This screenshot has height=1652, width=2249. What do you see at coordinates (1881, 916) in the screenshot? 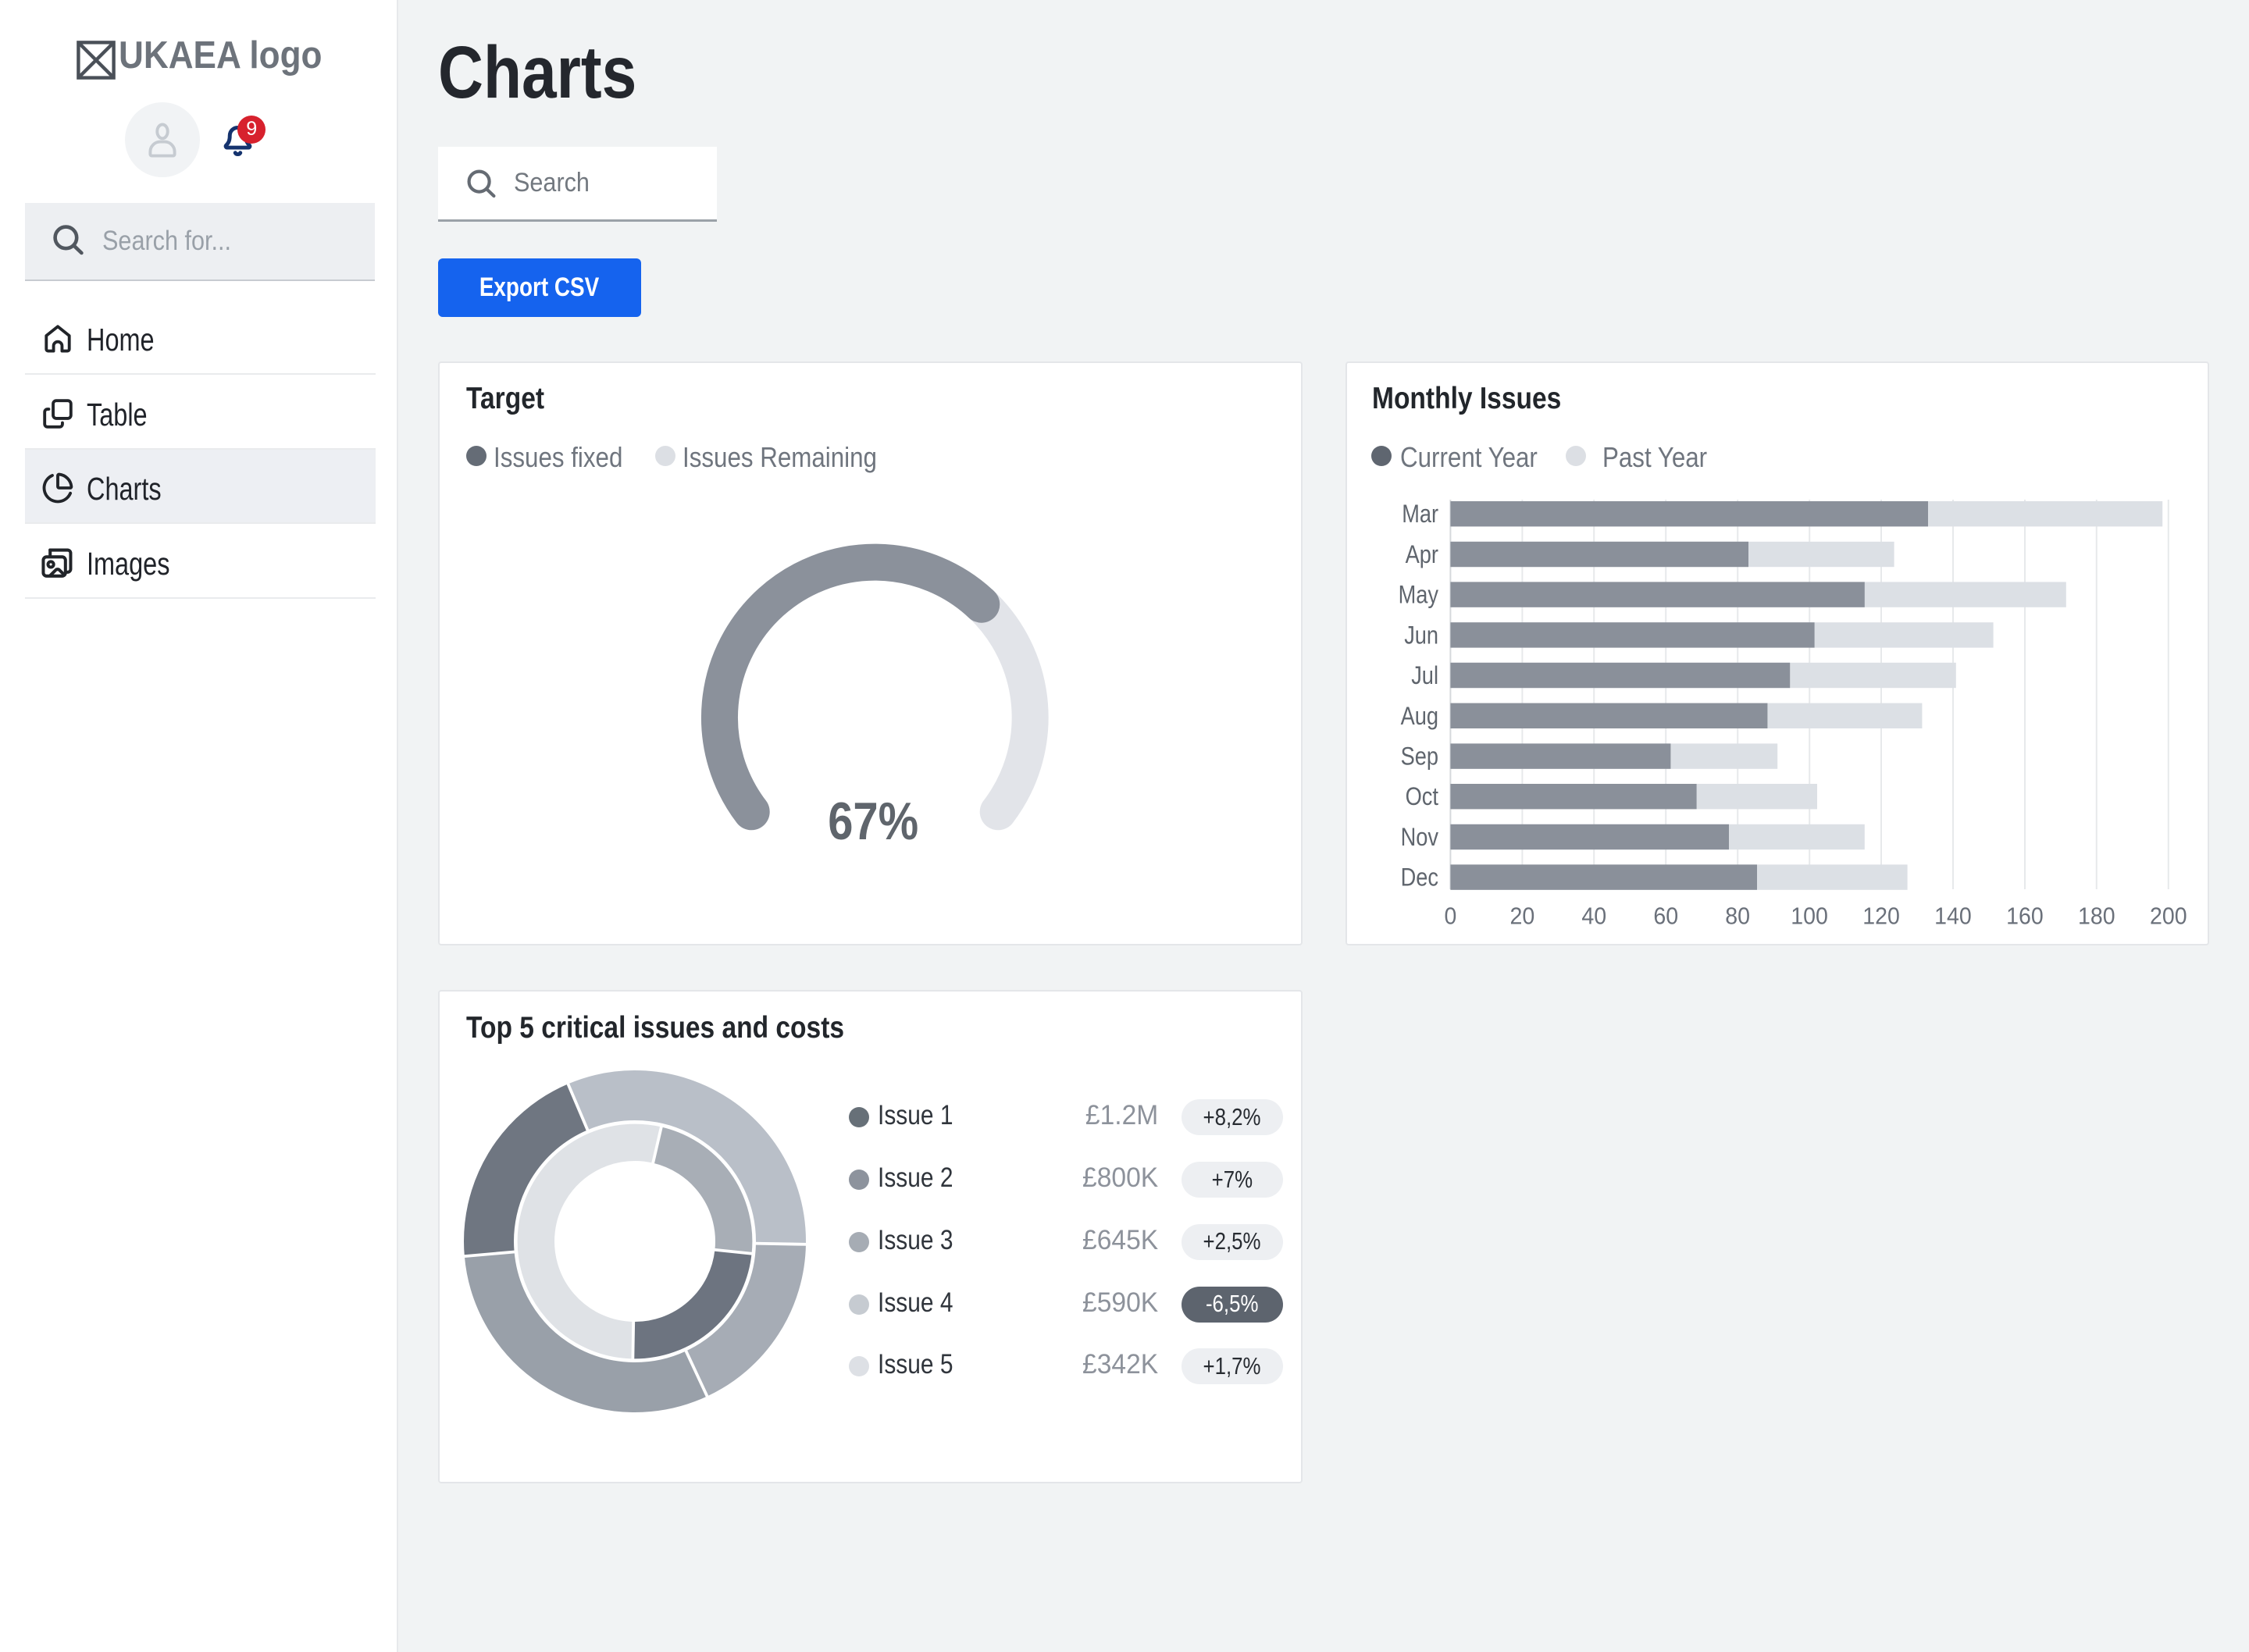
I see `svg-text: 120` at bounding box center [1881, 916].